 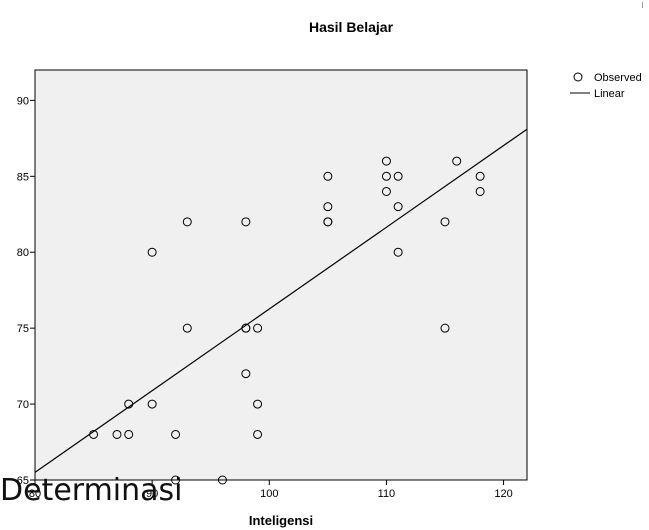 I want to click on overlay-caption-text: Determinasi, so click(x=91, y=490).